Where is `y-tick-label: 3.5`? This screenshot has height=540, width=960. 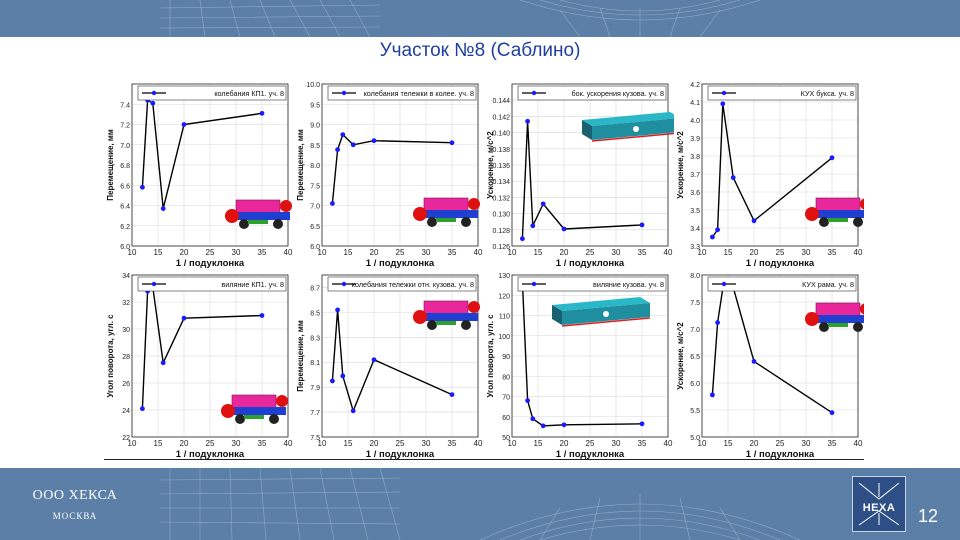 y-tick-label: 3.5 is located at coordinates (695, 211).